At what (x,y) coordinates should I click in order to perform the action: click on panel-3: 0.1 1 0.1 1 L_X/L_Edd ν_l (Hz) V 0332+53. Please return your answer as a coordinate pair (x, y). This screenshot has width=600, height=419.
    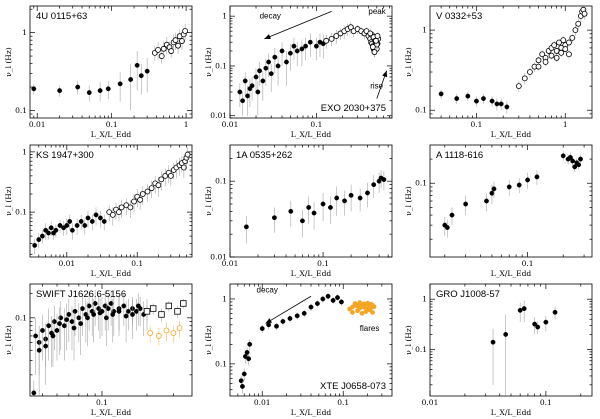
    Looking at the image, I should click on (498, 72).